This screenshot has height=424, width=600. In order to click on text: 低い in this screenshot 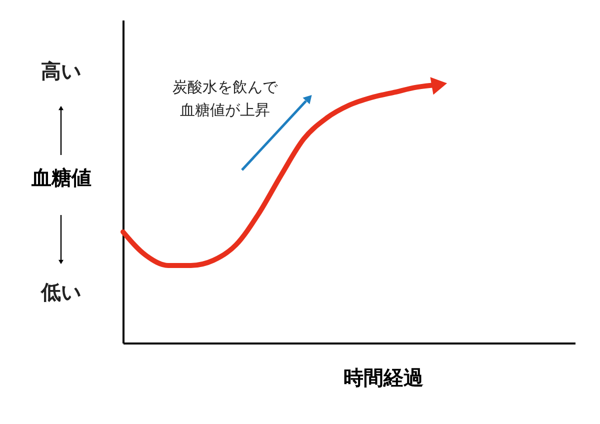, I will do `click(60, 292)`.